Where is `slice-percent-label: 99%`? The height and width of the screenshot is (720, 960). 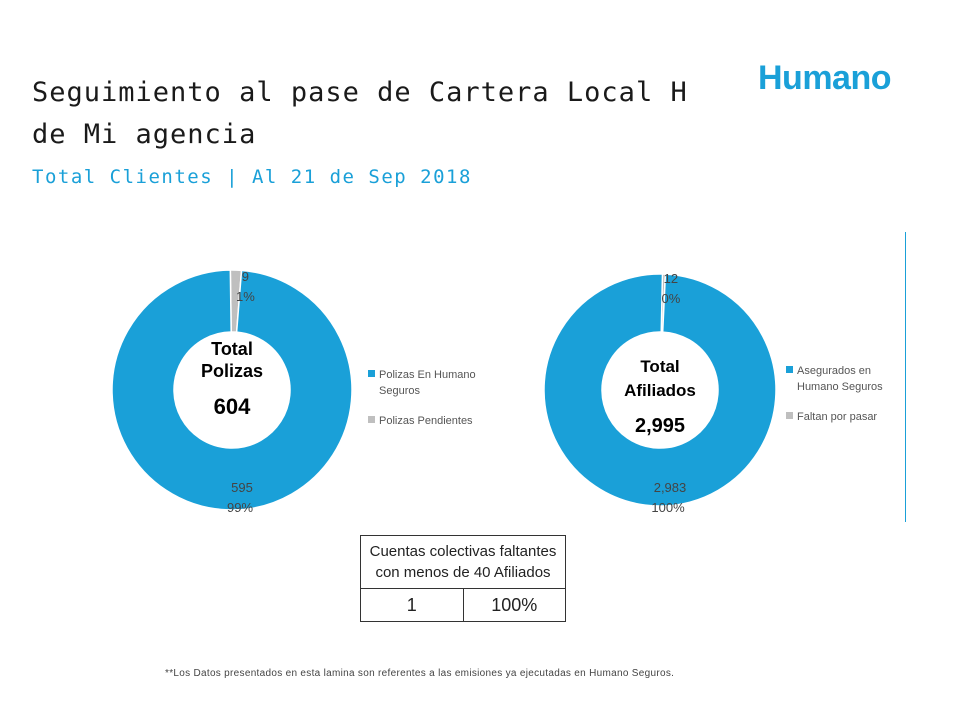 slice-percent-label: 99% is located at coordinates (240, 507).